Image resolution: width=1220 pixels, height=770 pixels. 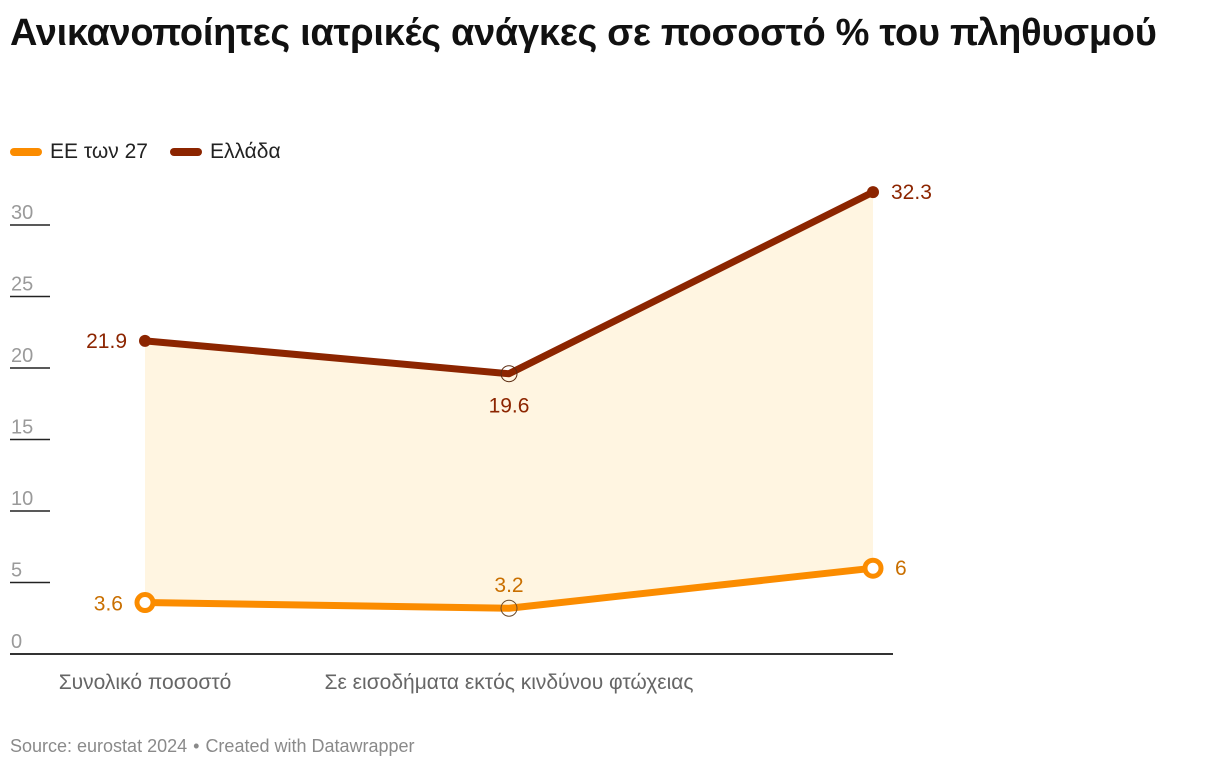 I want to click on y-tick-label-5: 5, so click(x=16, y=571).